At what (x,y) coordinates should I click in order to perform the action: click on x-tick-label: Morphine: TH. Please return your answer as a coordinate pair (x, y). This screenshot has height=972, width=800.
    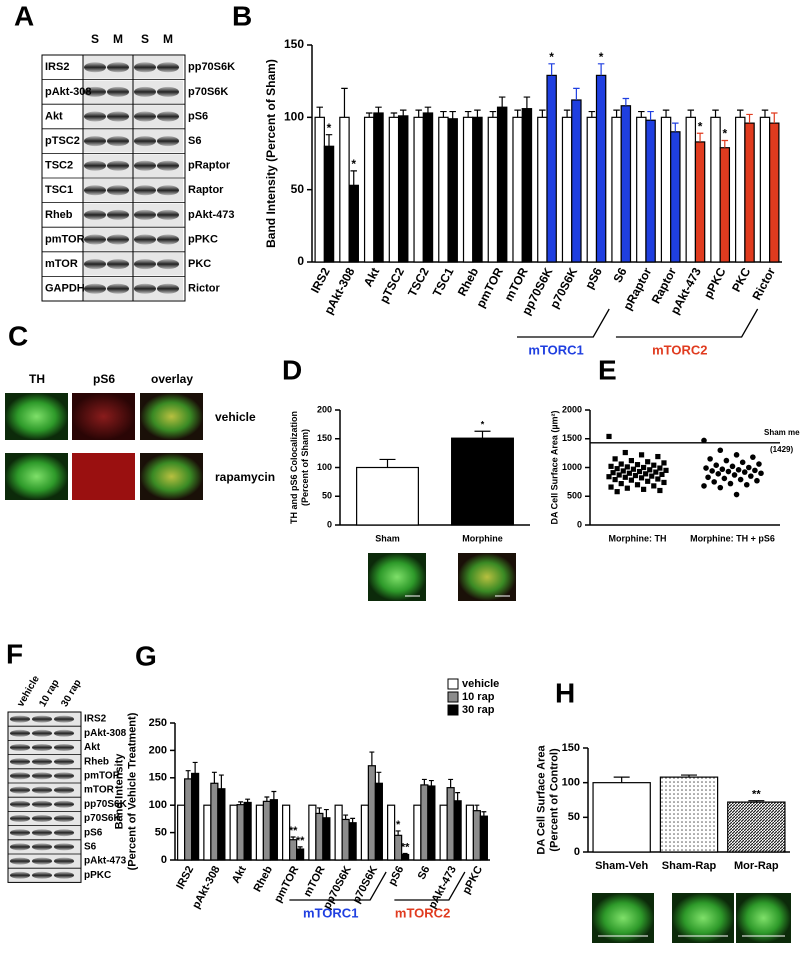
    Looking at the image, I should click on (638, 538).